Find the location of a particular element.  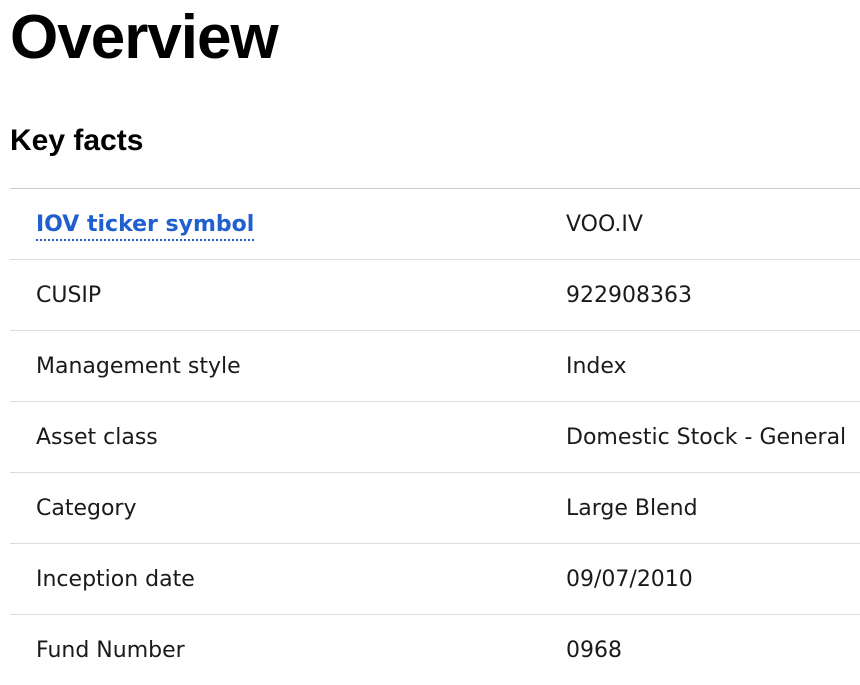

table-row: IOV ticker symbol VOO.IV is located at coordinates (435, 224).